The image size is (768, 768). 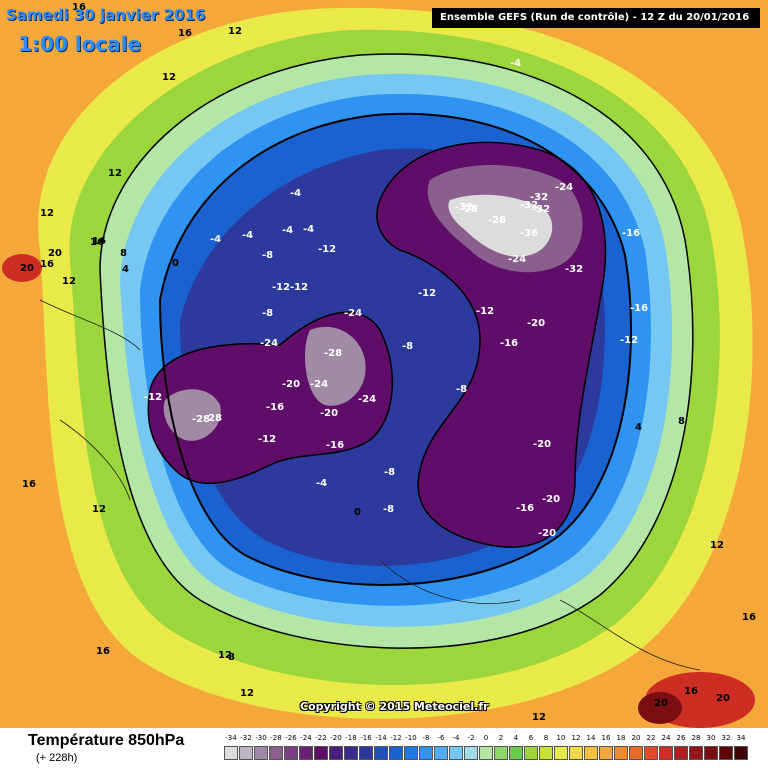 I want to click on legend-tick: 10, so click(x=561, y=738).